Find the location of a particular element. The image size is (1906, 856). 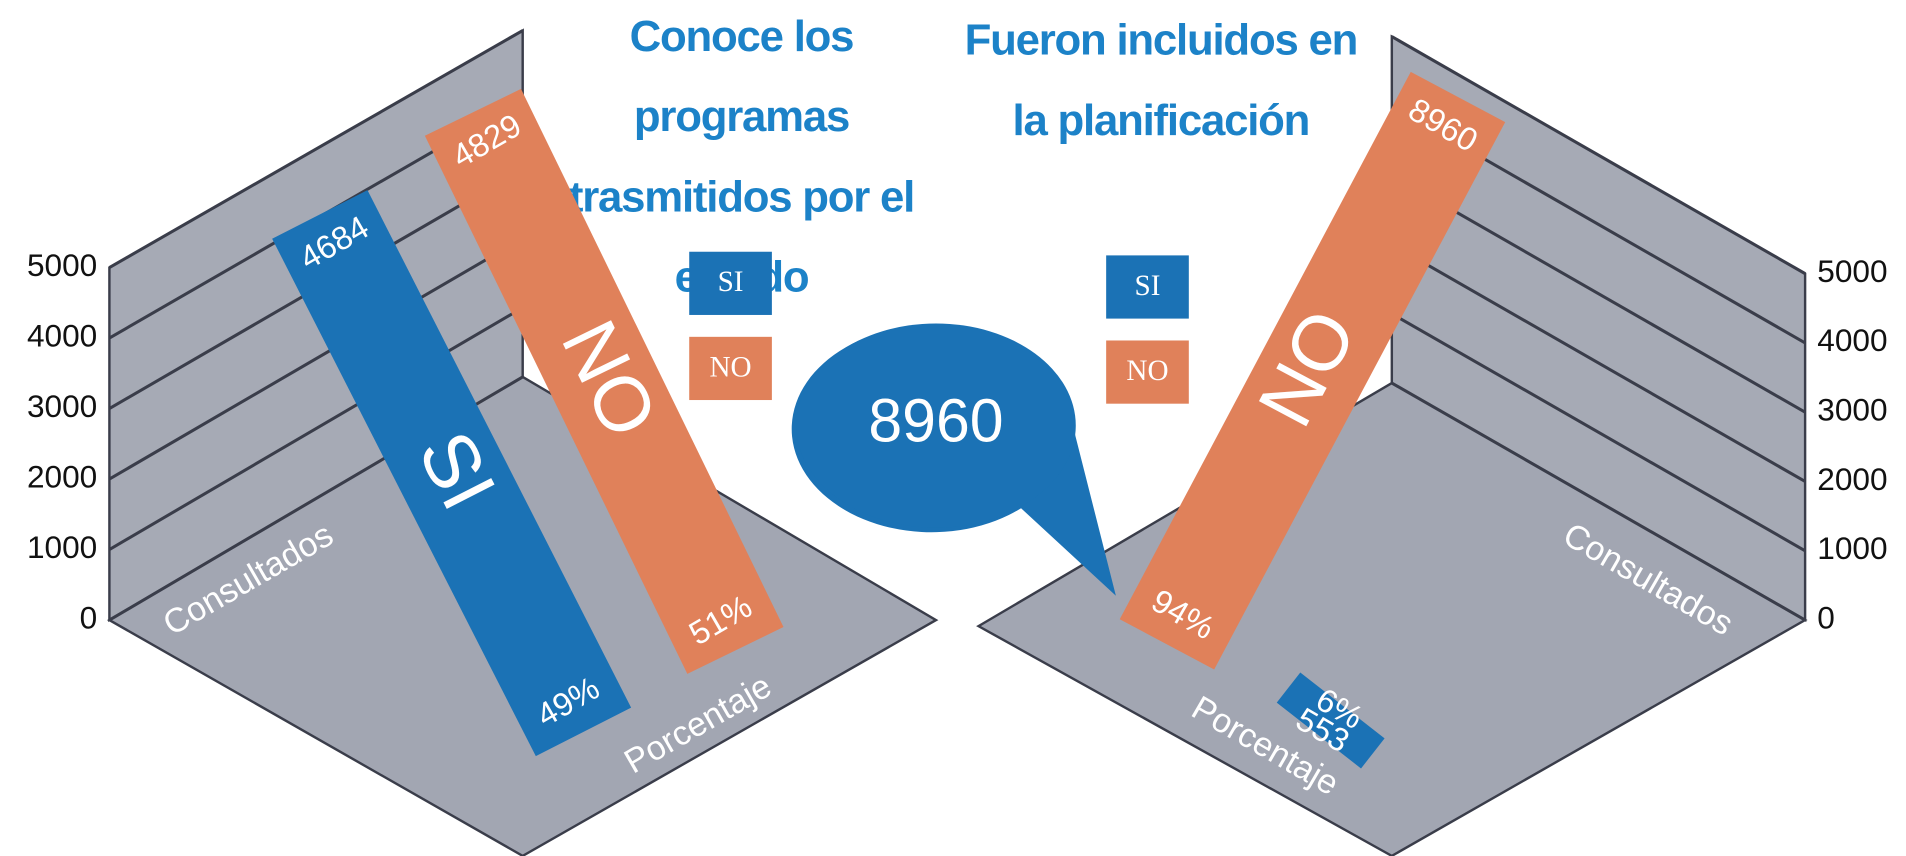

title-line: la planificación is located at coordinates (1161, 119).